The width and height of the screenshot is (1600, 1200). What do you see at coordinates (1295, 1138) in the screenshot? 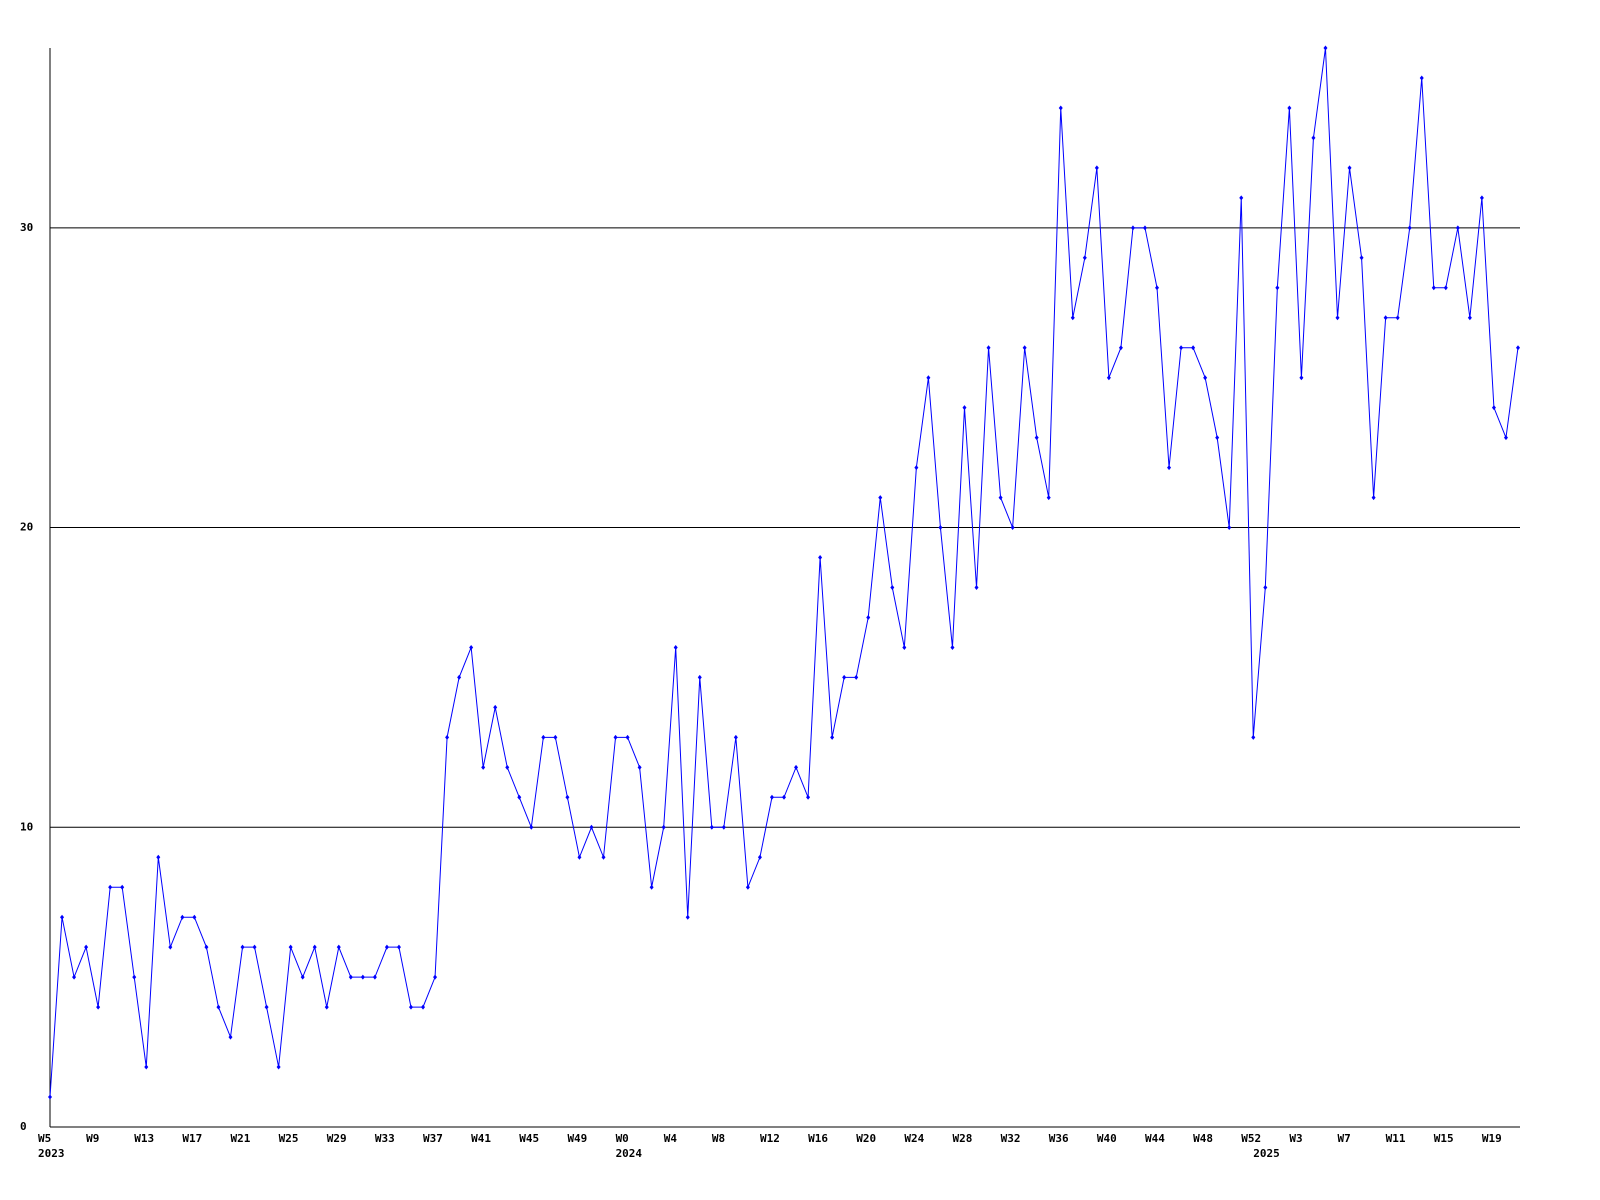
I see `x-tick-label: W3` at bounding box center [1295, 1138].